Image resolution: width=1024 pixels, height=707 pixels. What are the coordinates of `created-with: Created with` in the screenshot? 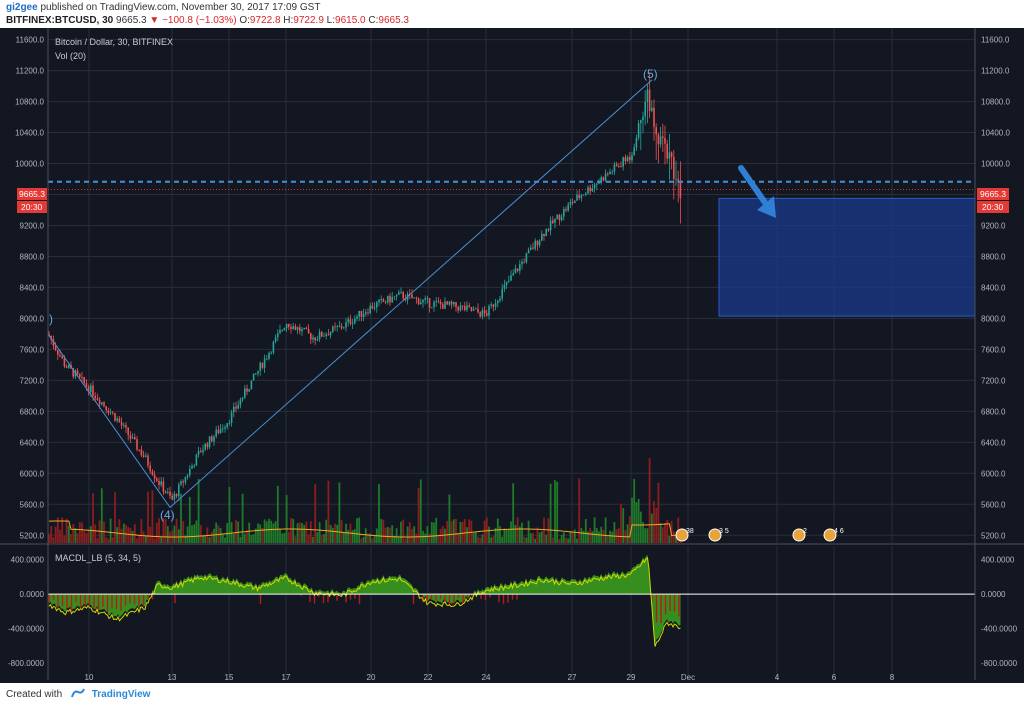 It's located at (34, 695).